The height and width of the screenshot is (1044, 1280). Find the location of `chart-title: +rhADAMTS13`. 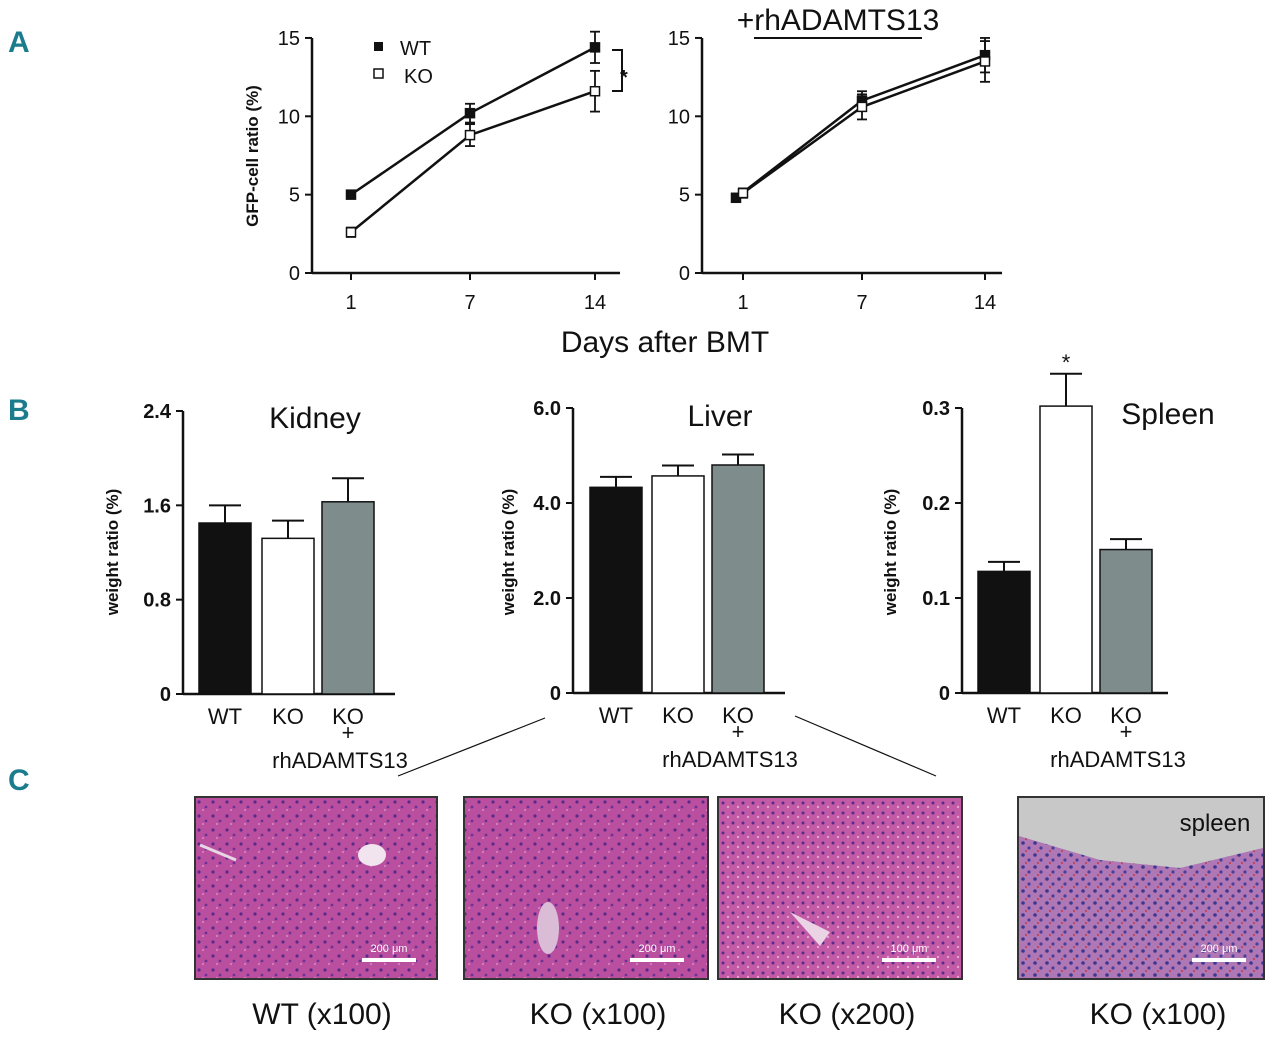

chart-title: +rhADAMTS13 is located at coordinates (838, 20).